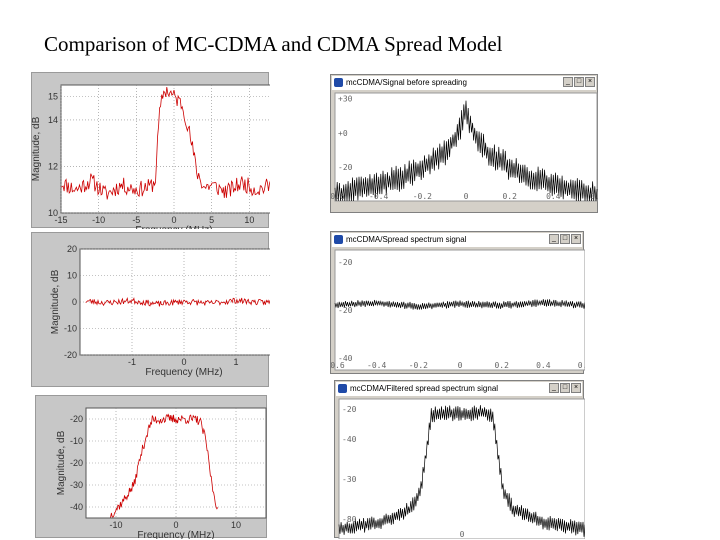 The image size is (720, 540). I want to click on y-tick-label: 12, so click(53, 166).